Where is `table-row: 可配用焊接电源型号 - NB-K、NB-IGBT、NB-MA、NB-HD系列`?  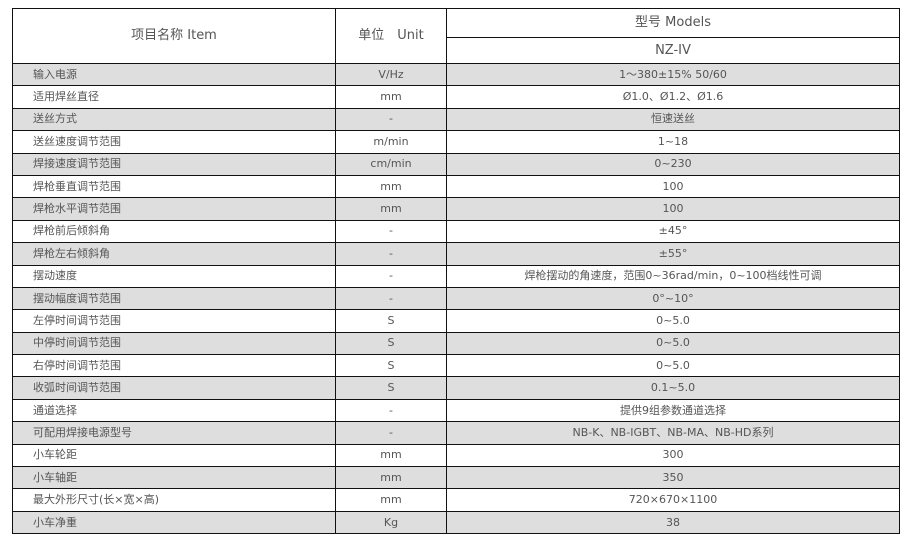
table-row: 可配用焊接电源型号 - NB-K、NB-IGBT、NB-MA、NB-HD系列 is located at coordinates (456, 433).